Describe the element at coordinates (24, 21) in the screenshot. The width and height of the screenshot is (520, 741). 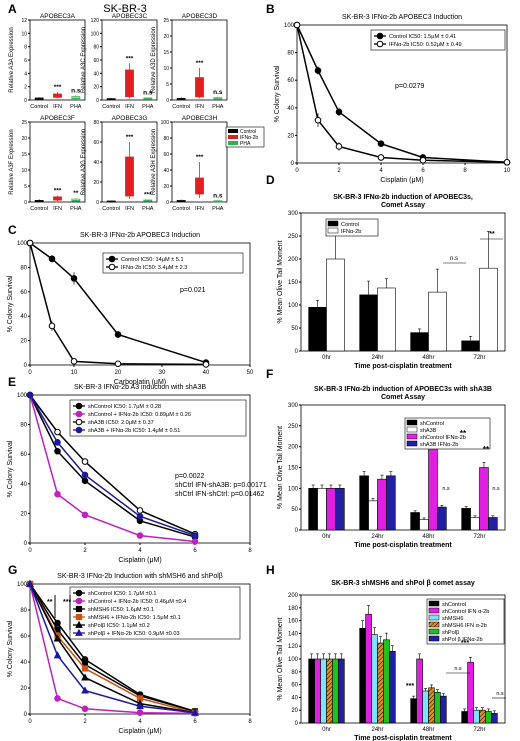
I see `y-tick-label: 12` at that location.